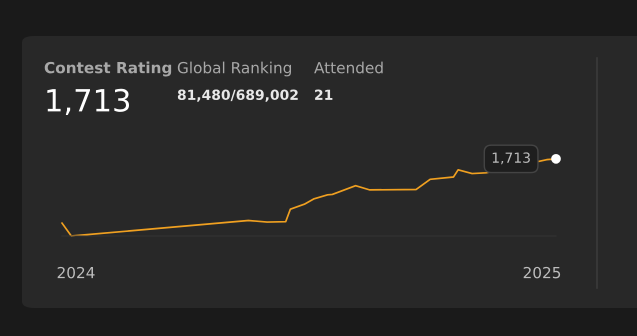 The height and width of the screenshot is (336, 637). I want to click on text: 81,480/689,002, so click(238, 96).